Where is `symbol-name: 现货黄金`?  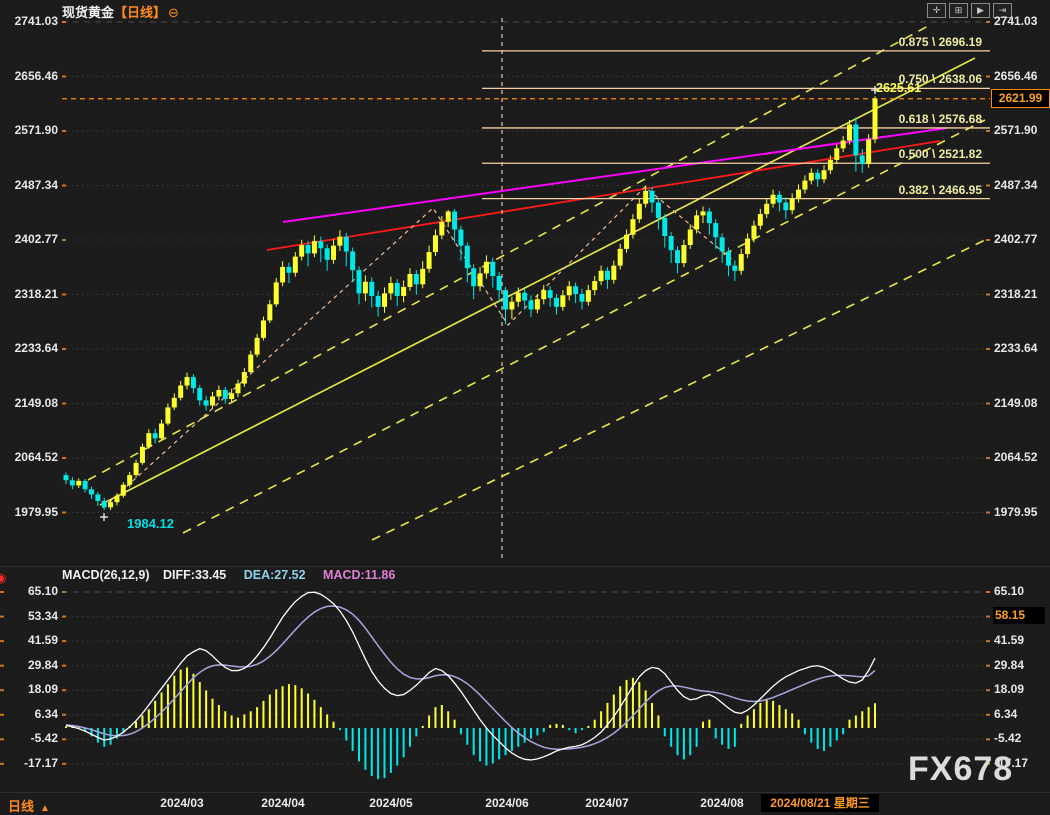
symbol-name: 现货黄金 is located at coordinates (88, 12).